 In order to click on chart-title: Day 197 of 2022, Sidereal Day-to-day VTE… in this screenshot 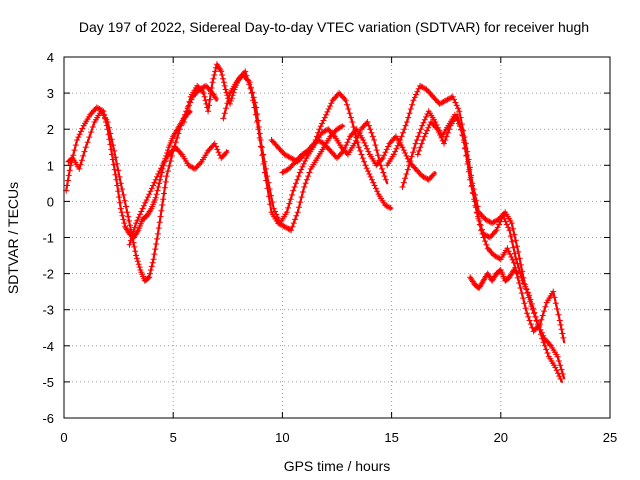, I will do `click(334, 27)`.